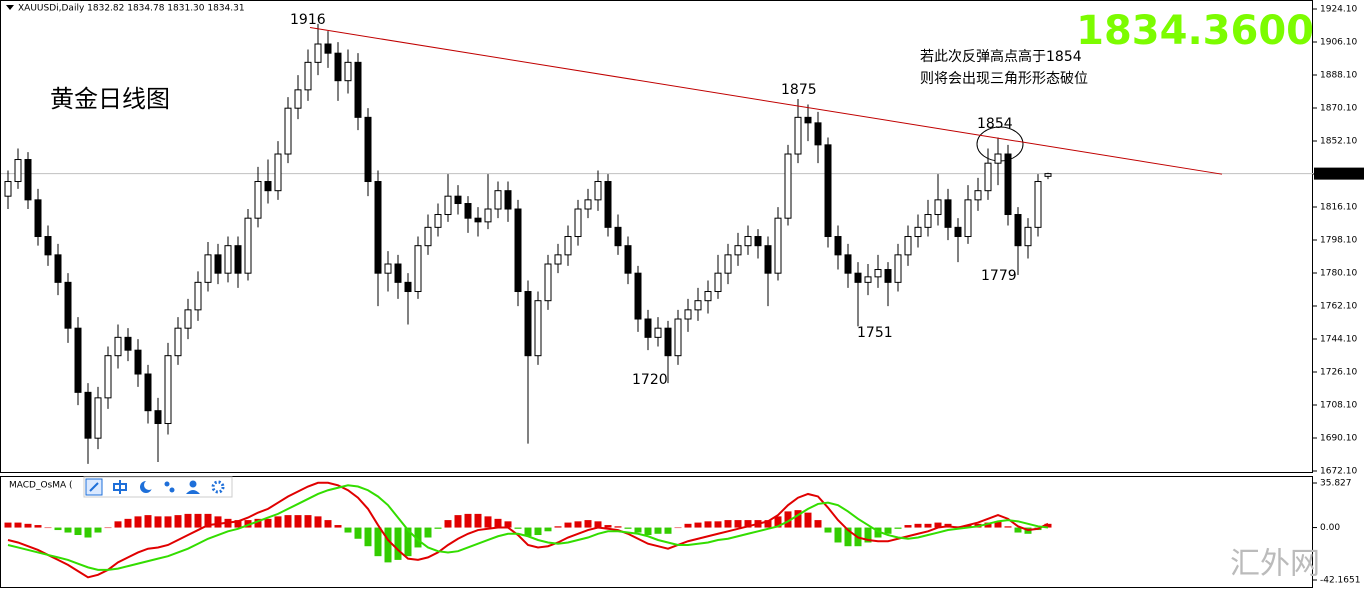 Image resolution: width=1366 pixels, height=597 pixels. I want to click on tool-input-icon, so click(120, 487).